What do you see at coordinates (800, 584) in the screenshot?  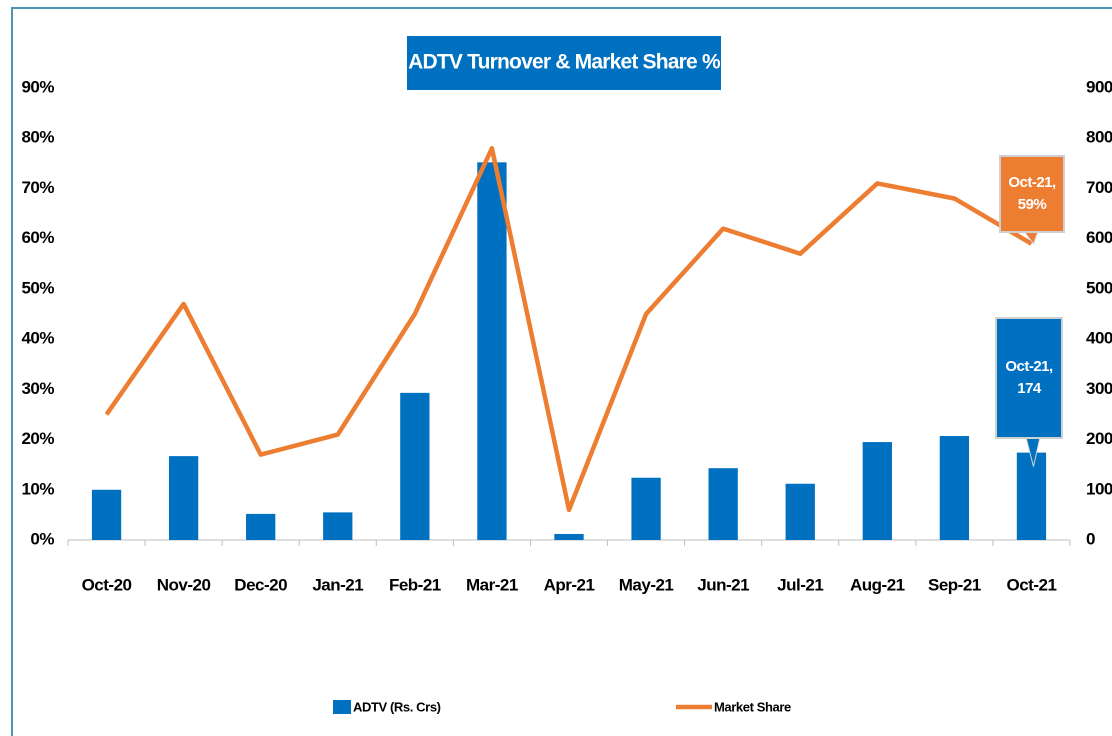 I see `x-tick-label: Jul-21` at bounding box center [800, 584].